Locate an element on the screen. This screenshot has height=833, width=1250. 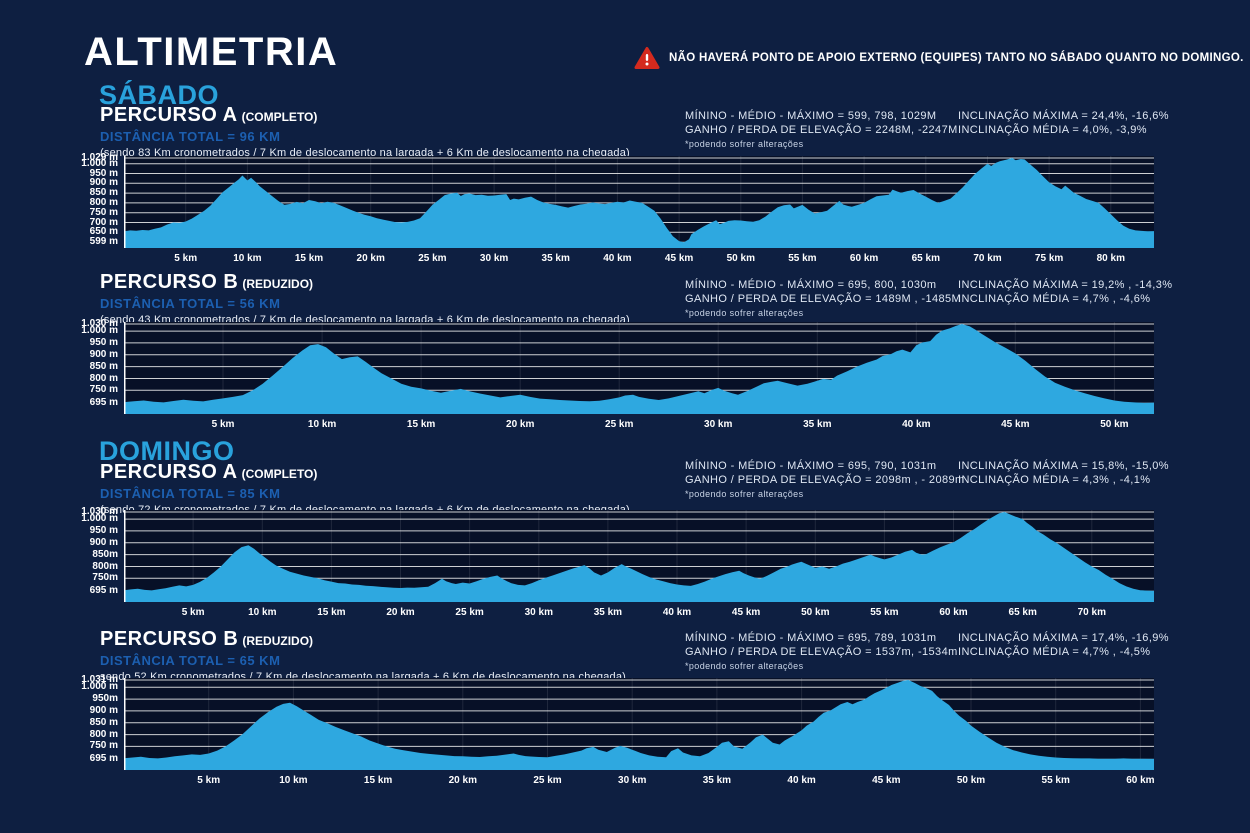
course-title: PERCURSO B (REDUZIDO) is located at coordinates (363, 639).